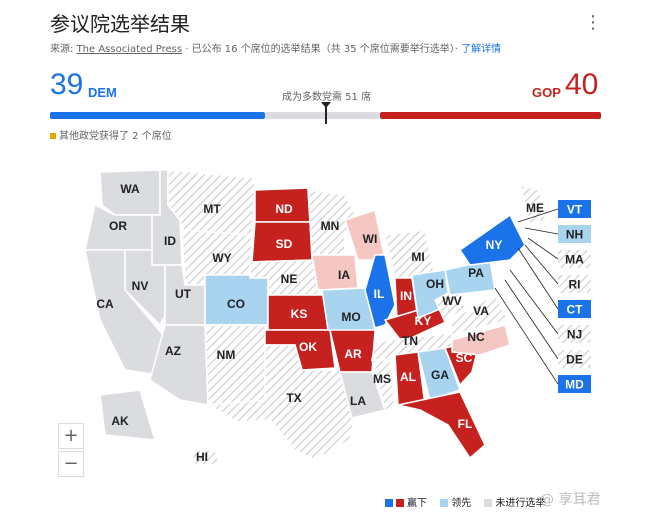 This screenshot has height=517, width=660. I want to click on state-ak, so click(128, 415).